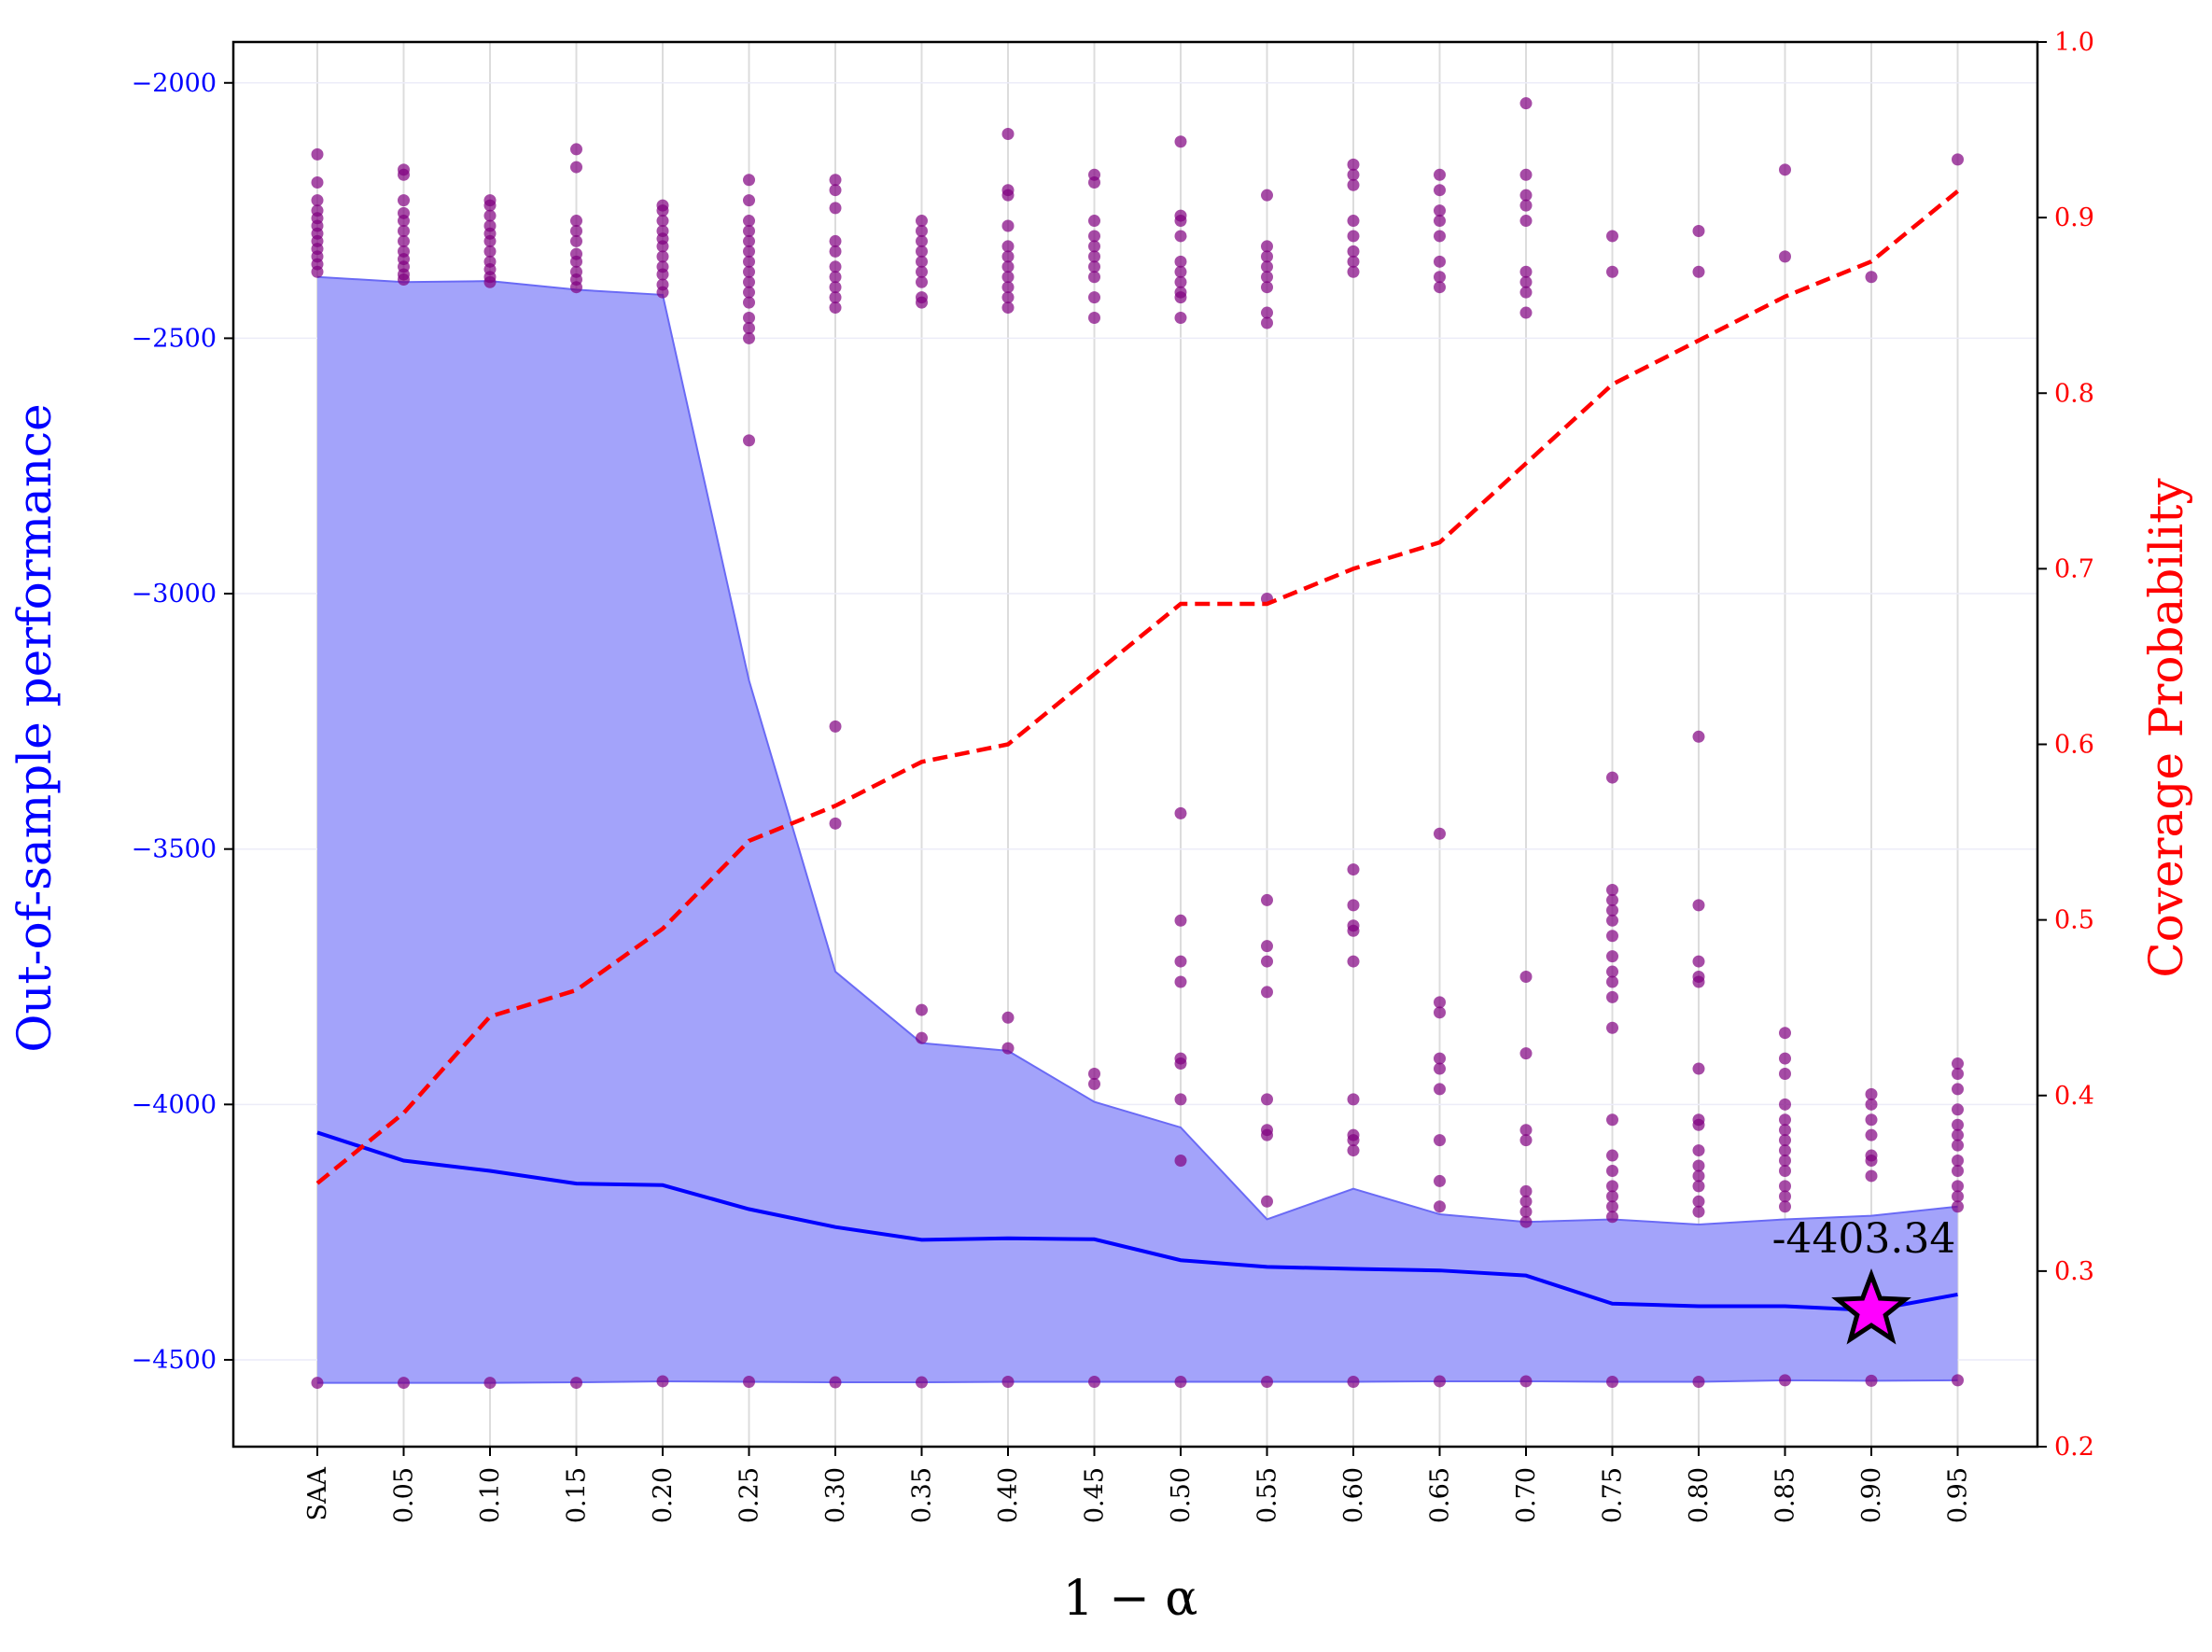 This screenshot has width=2212, height=1652. Describe the element at coordinates (2074, 1271) in the screenshot. I see `y-right-tick-label: 0.3` at that location.